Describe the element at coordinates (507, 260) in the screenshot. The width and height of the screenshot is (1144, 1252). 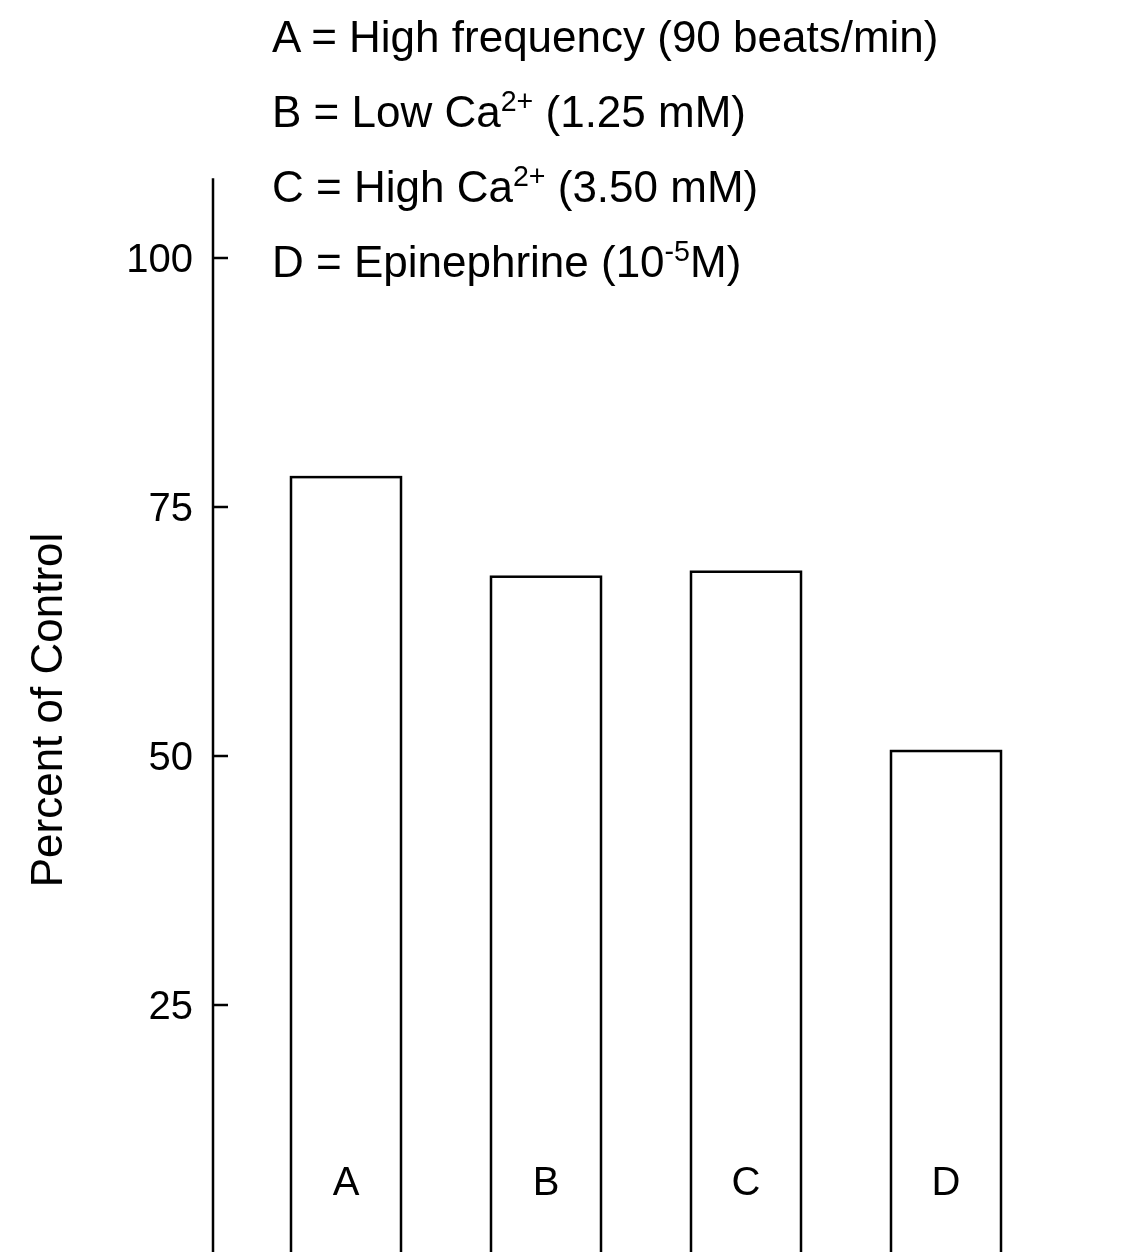
I see `annotation: D = Epinephrine (10$^{-5}$M)` at that location.